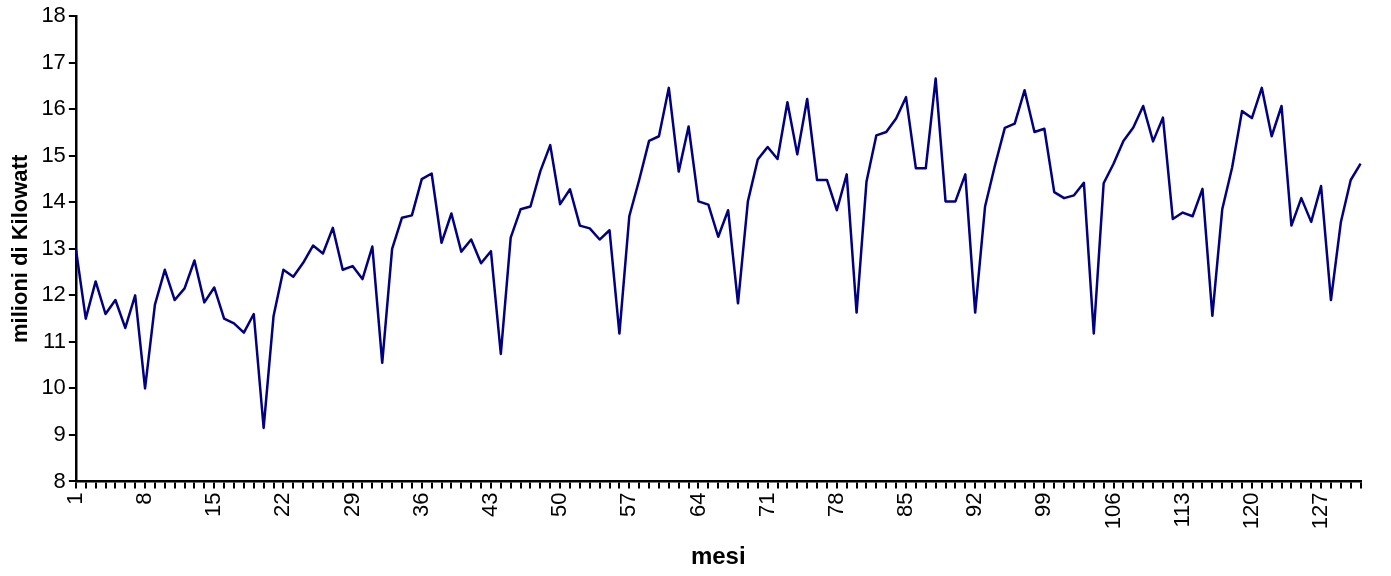 The width and height of the screenshot is (1391, 576). What do you see at coordinates (282, 504) in the screenshot?
I see `x-tick-label: 22` at bounding box center [282, 504].